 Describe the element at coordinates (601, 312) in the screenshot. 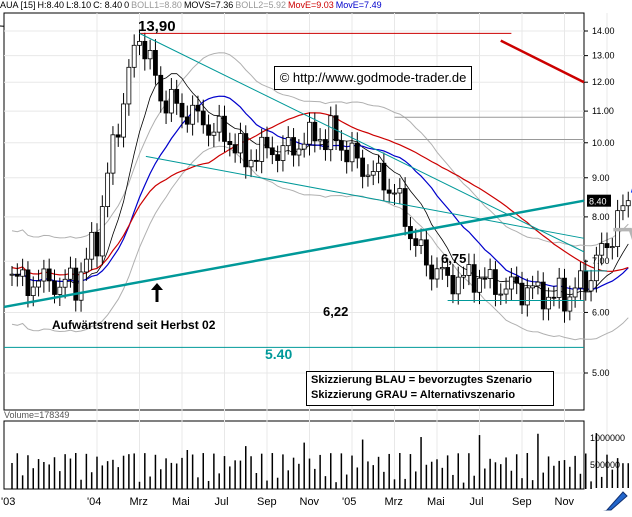

I see `y-tick-label: 6.00` at that location.